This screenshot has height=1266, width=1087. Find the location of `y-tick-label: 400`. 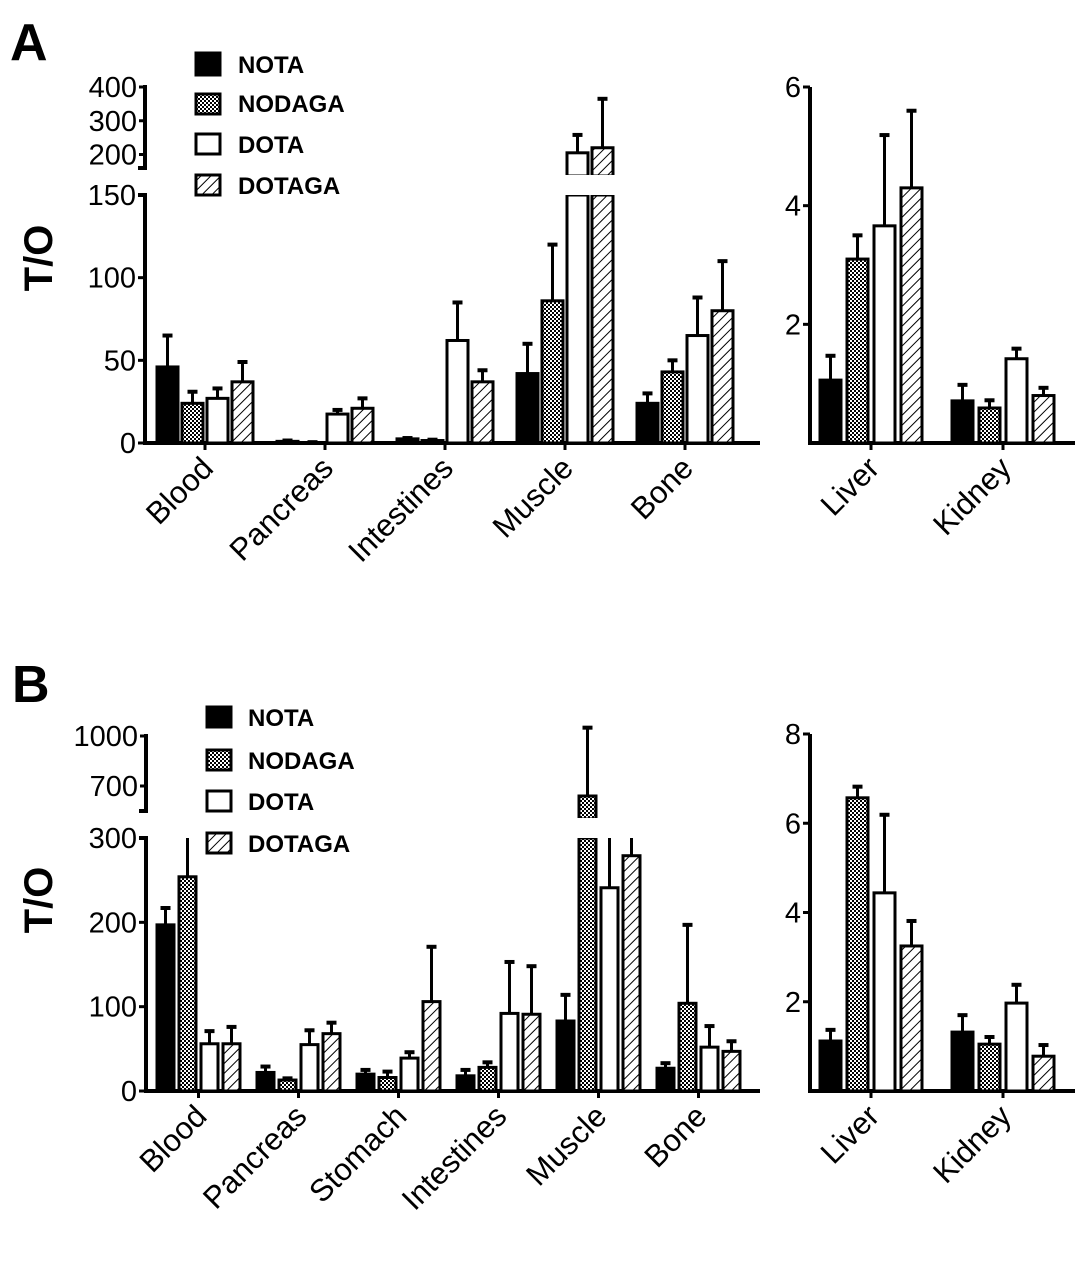

y-tick-label: 400 is located at coordinates (113, 88).